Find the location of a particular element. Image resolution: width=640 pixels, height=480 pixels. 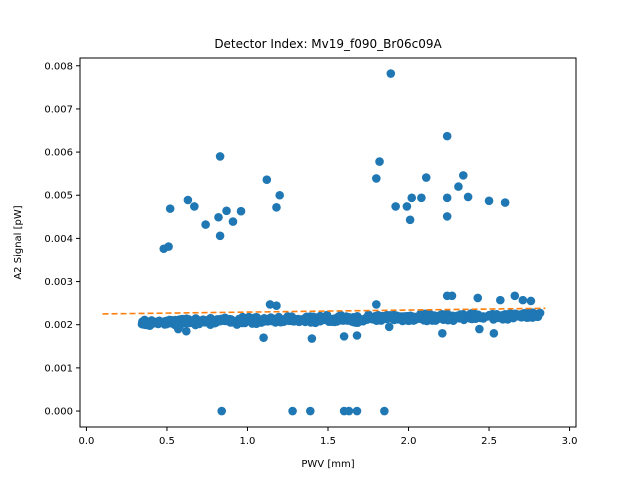

y-tick-label: 0.008 is located at coordinates (58, 66).